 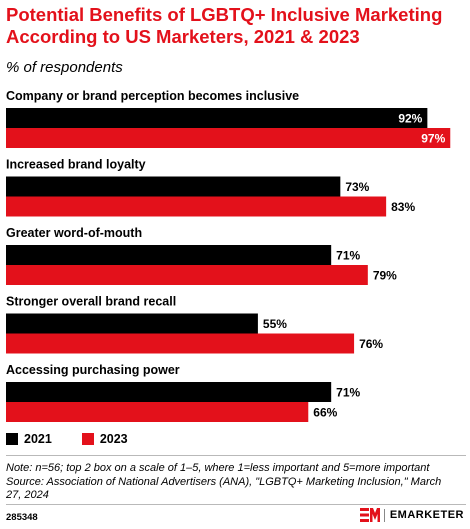 I want to click on bar-value-label: 83%, so click(x=403, y=207).